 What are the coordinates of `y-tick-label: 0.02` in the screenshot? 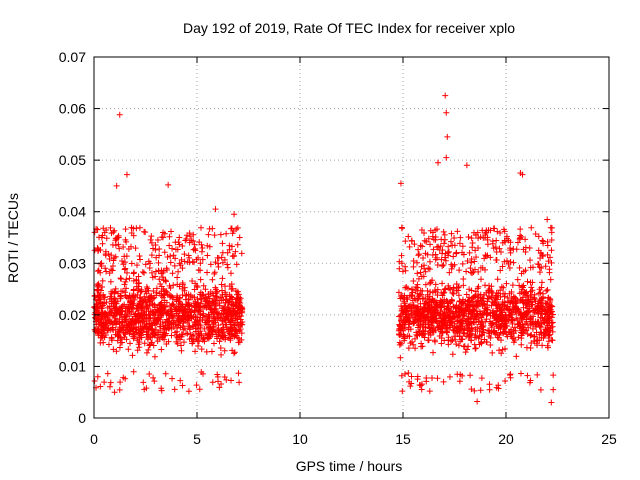 It's located at (72, 315).